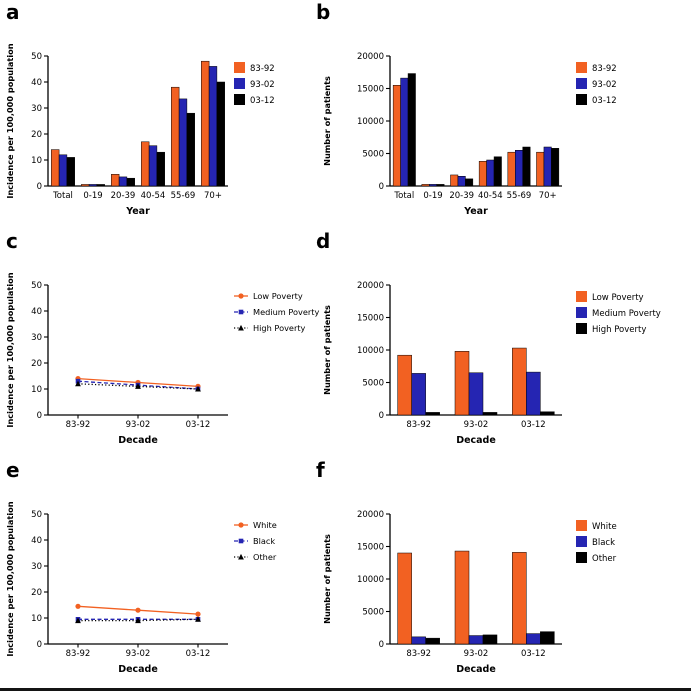 The image size is (691, 691). What do you see at coordinates (370, 580) in the screenshot?
I see `y-tick-label: 10000` at bounding box center [370, 580].